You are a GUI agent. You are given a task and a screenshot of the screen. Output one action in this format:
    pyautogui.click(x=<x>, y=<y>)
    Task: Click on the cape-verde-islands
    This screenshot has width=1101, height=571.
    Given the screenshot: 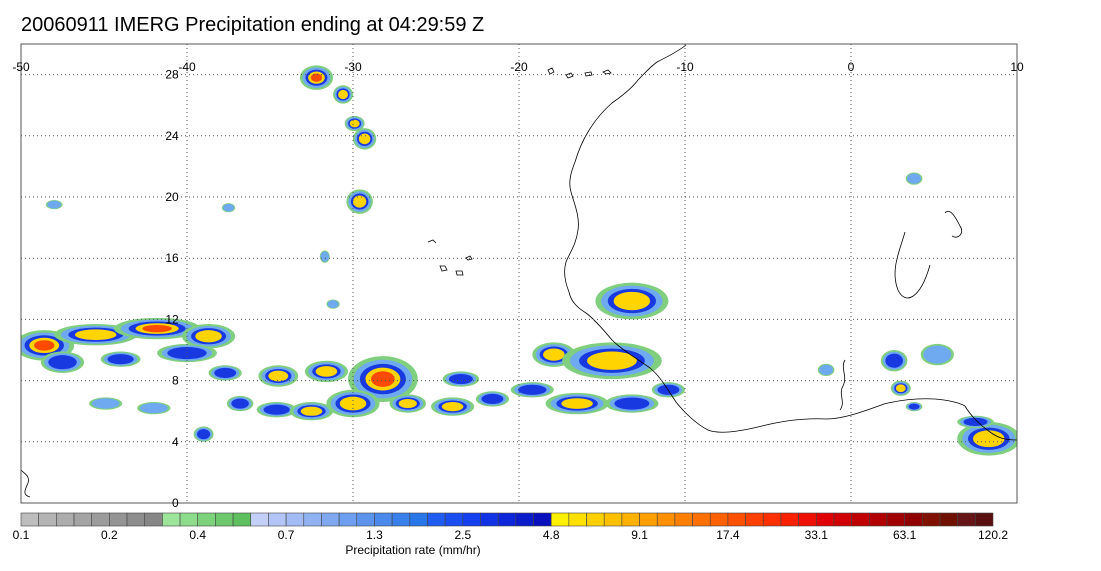 What is the action you would take?
    pyautogui.click(x=450, y=257)
    